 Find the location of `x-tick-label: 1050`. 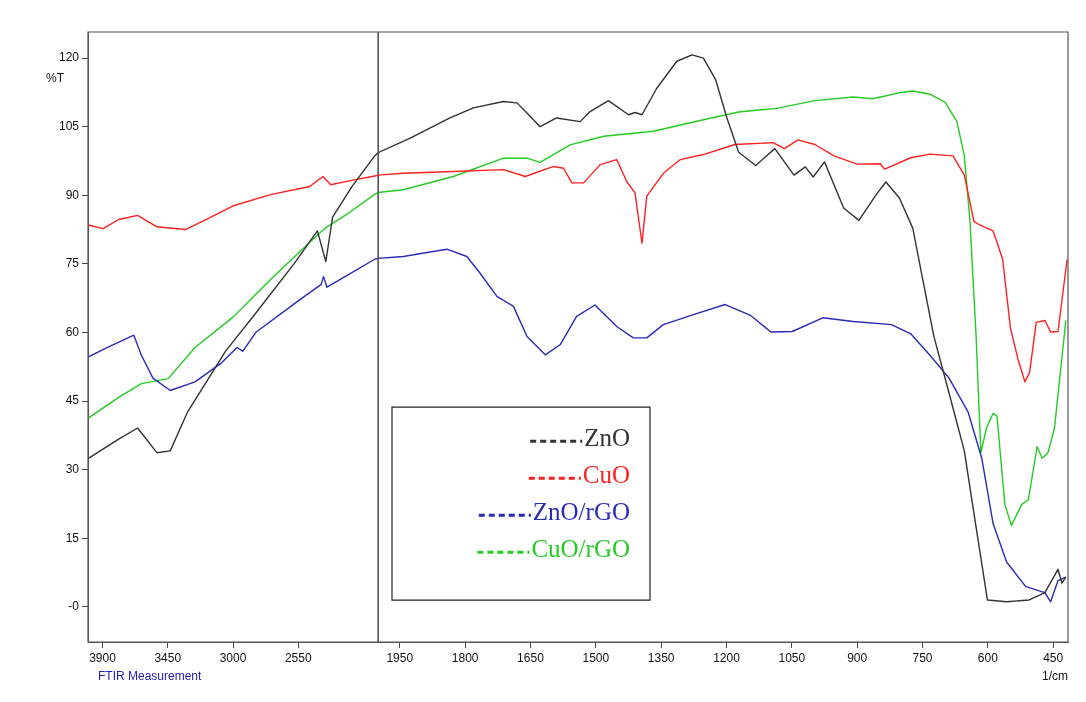

x-tick-label: 1050 is located at coordinates (792, 657).